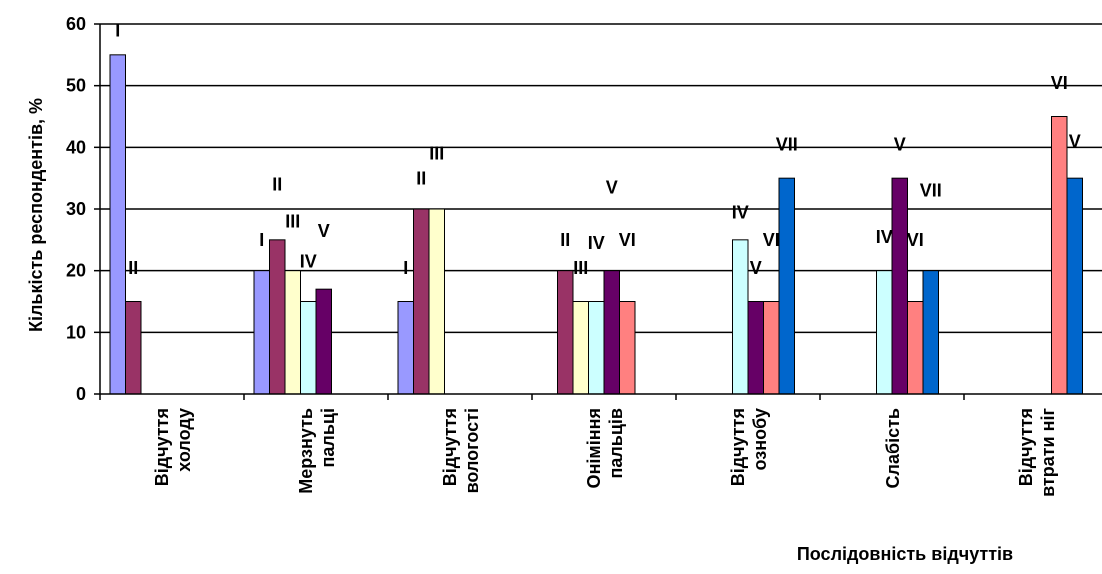 This screenshot has height=574, width=1102. Describe the element at coordinates (317, 451) in the screenshot. I see `category-label-1: Мерзнуть пальці` at that location.